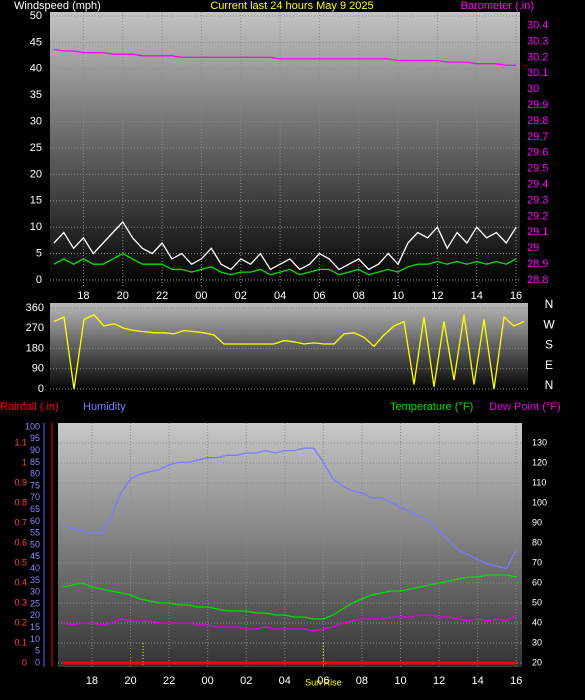  What do you see at coordinates (36, 122) in the screenshot?
I see `y-tick-label: 30` at bounding box center [36, 122].